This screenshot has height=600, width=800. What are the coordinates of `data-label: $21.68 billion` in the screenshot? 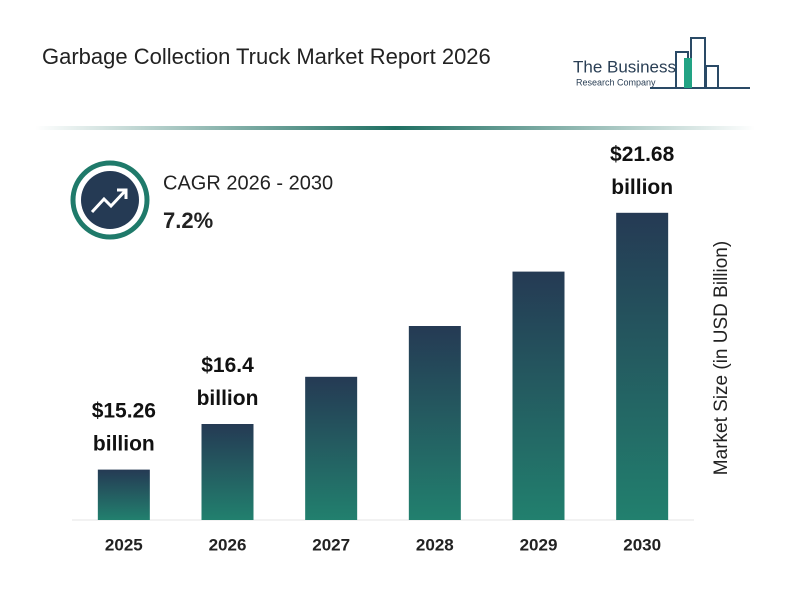 It's located at (642, 170).